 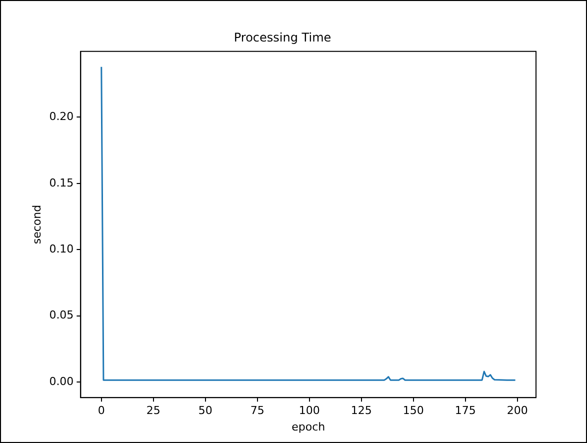 What do you see at coordinates (361, 411) in the screenshot?
I see `x-tick-label: 125` at bounding box center [361, 411].